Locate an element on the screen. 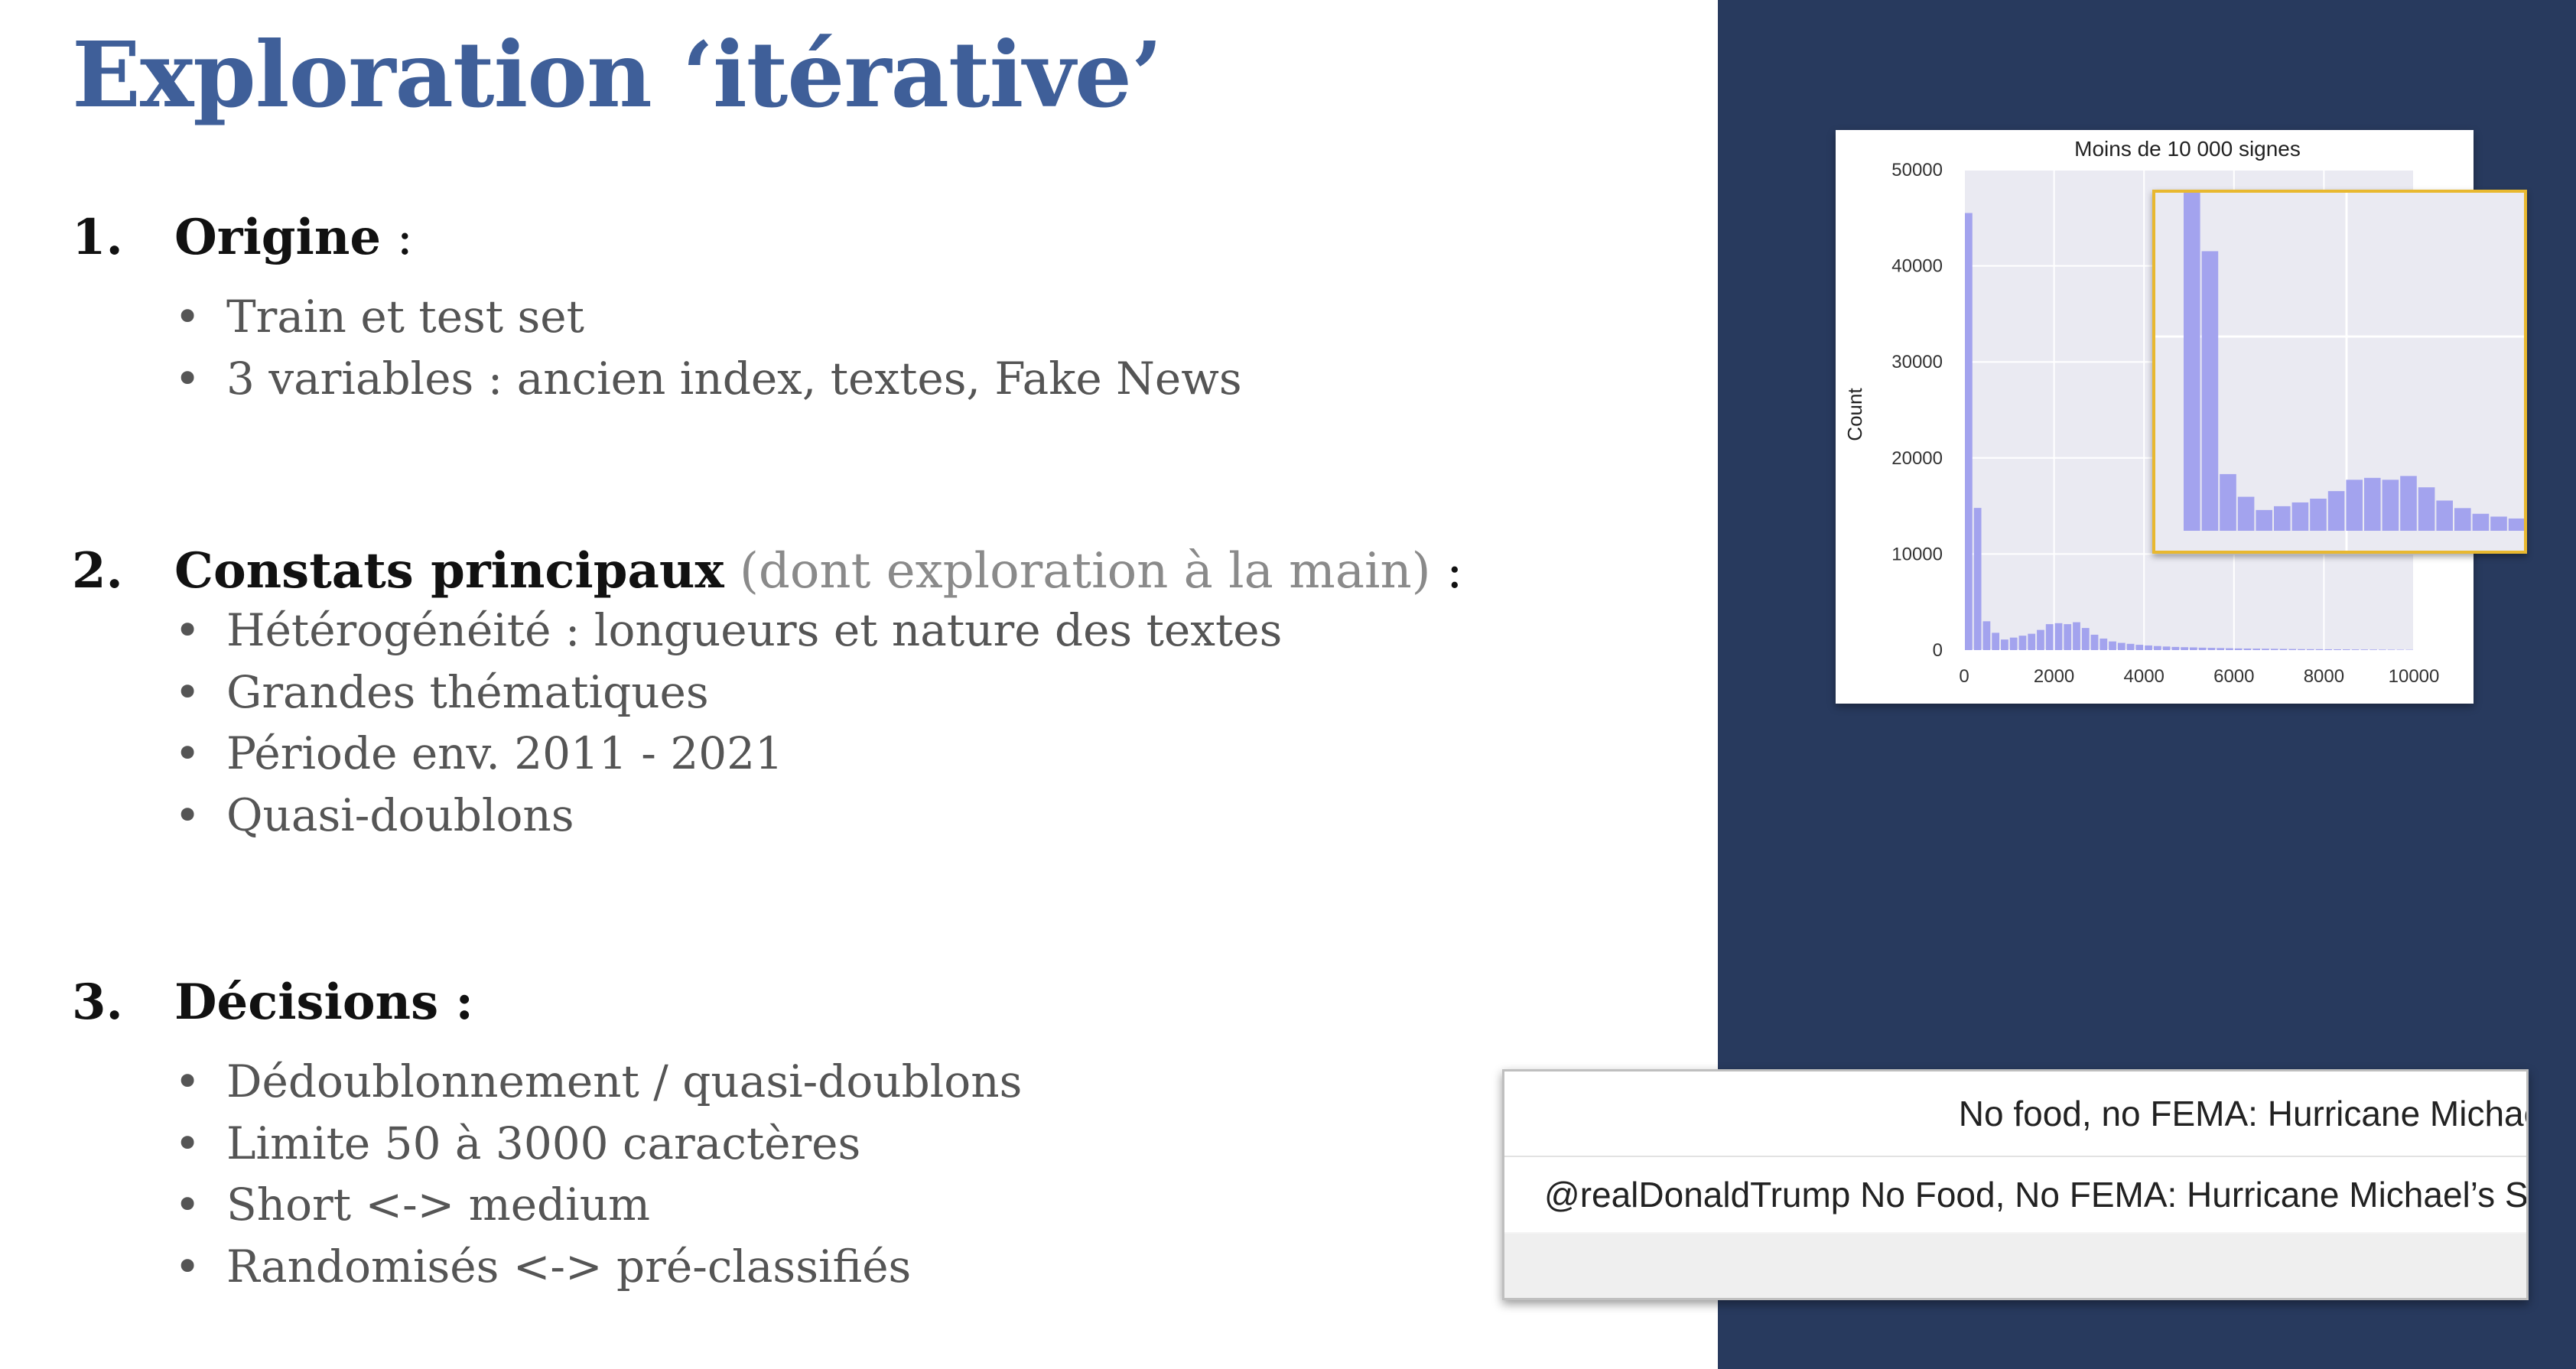  bullet-item: Randomisés <-> pré-classifiés is located at coordinates (547, 1267).